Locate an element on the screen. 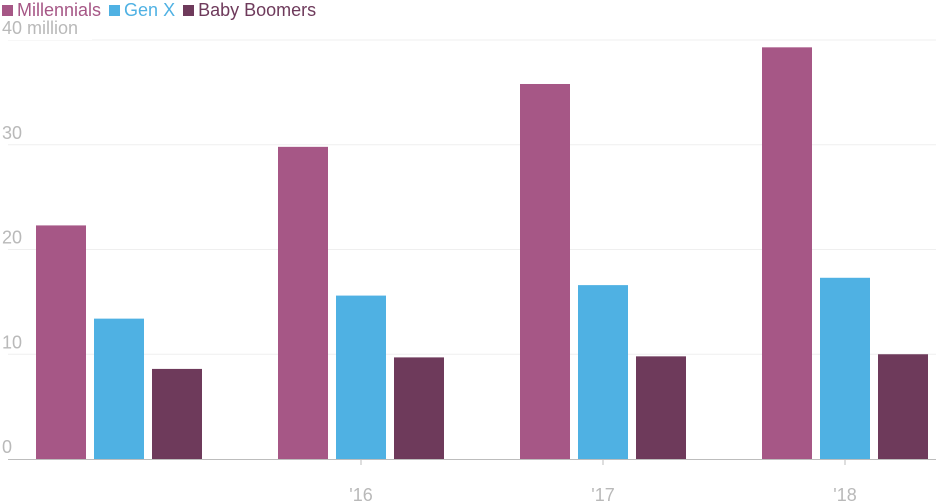  axes is located at coordinates (472, 462).